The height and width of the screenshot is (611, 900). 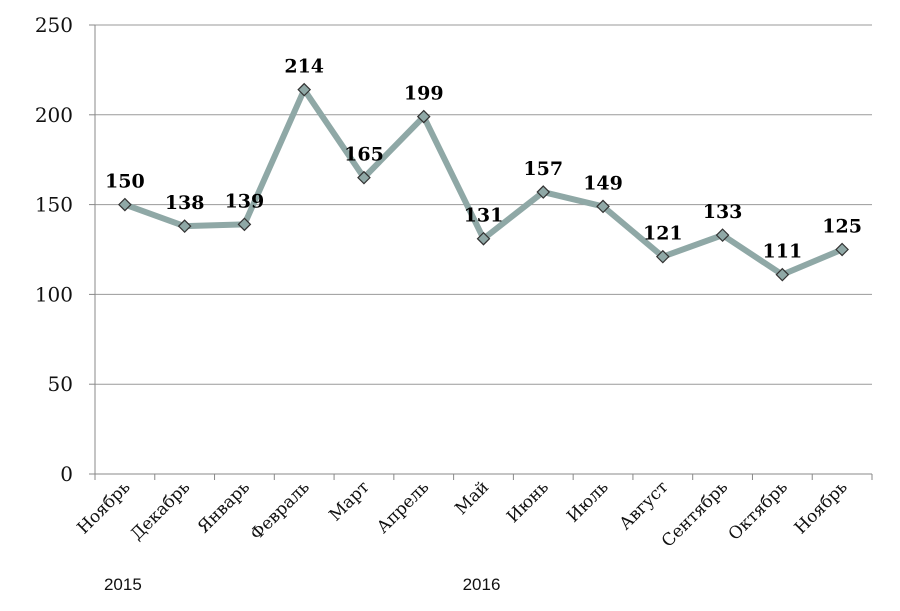 I want to click on data-label: 111, so click(x=783, y=252).